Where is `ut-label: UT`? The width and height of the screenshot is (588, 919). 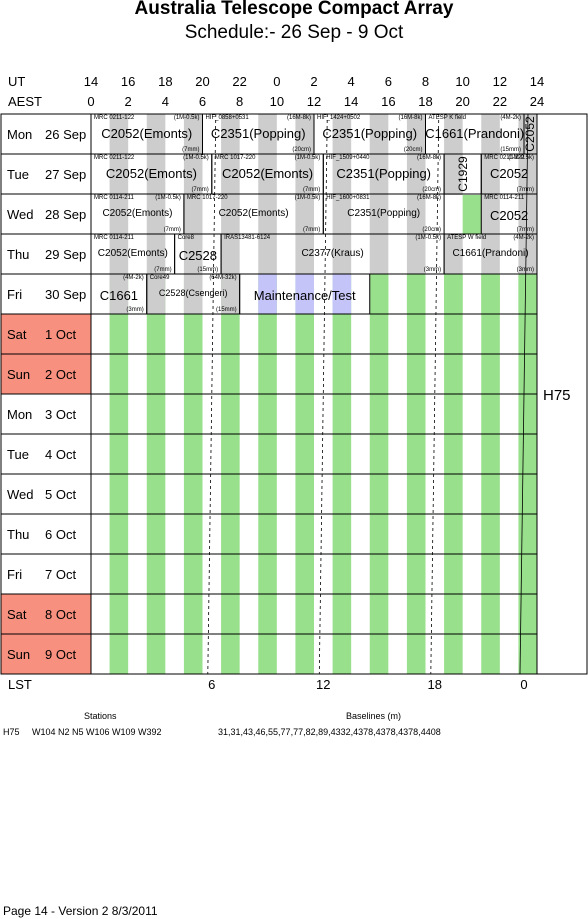 ut-label: UT is located at coordinates (17, 81).